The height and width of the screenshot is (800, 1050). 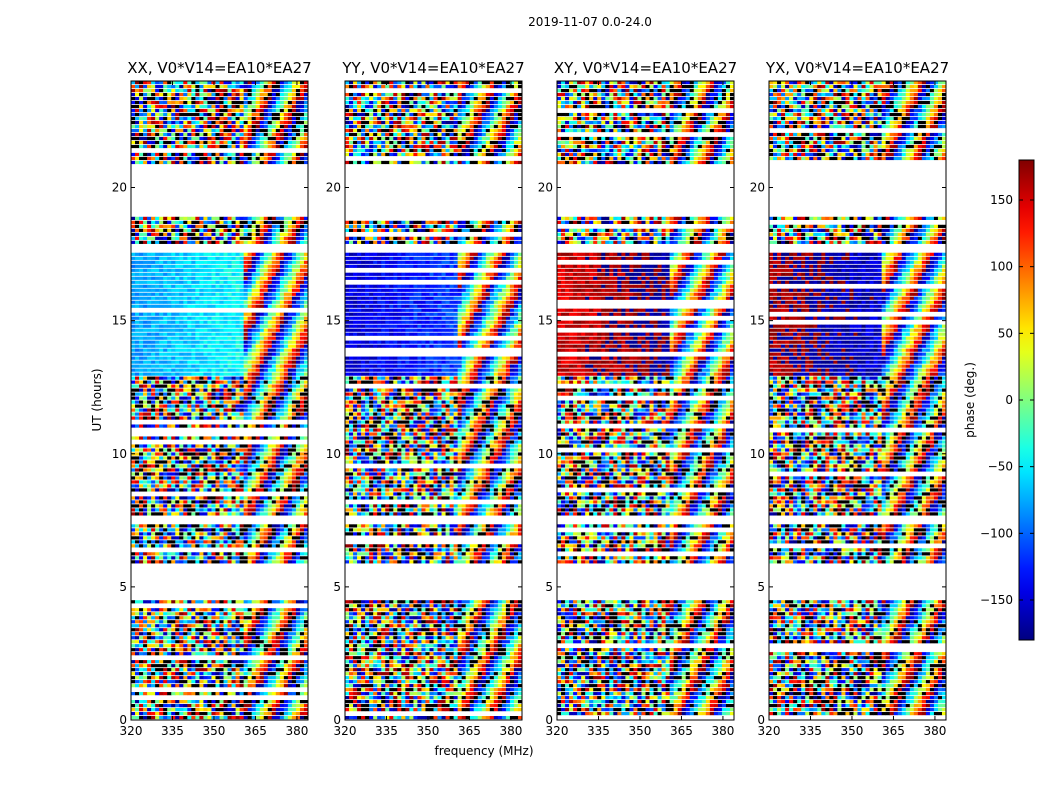 I want to click on x-tick-label-2-365: 365, so click(x=681, y=731).